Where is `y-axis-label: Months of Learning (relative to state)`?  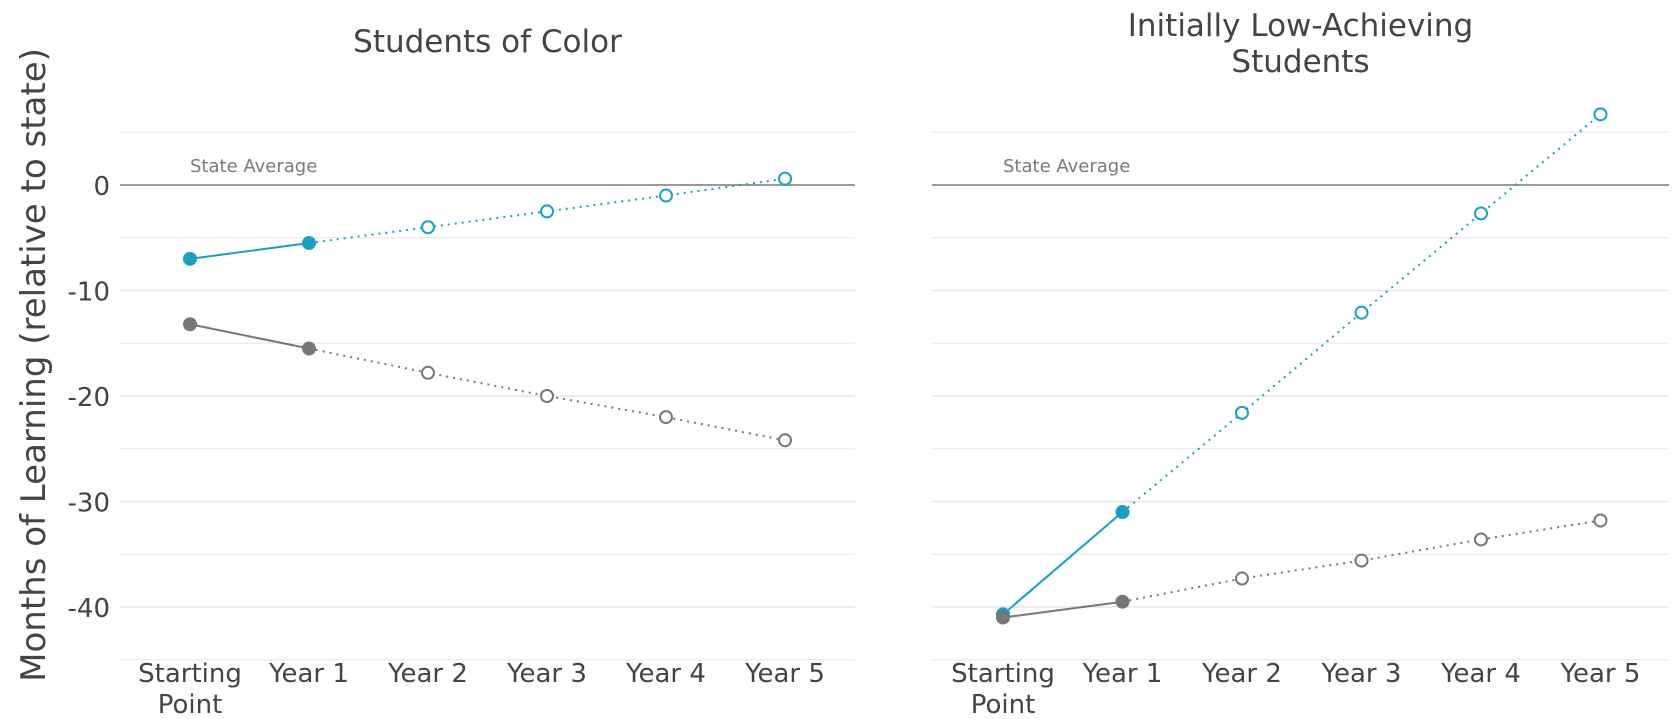 y-axis-label: Months of Learning (relative to state) is located at coordinates (34, 365).